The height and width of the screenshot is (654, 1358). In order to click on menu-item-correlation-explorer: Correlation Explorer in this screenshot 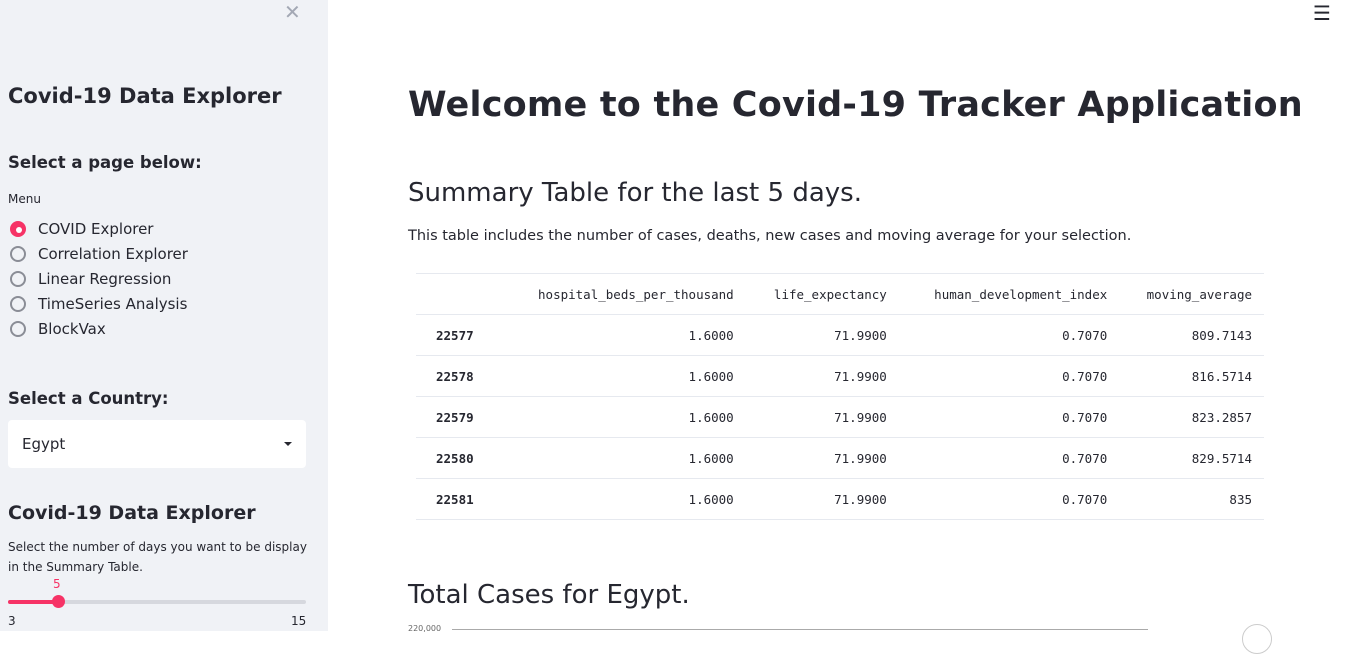, I will do `click(98, 253)`.